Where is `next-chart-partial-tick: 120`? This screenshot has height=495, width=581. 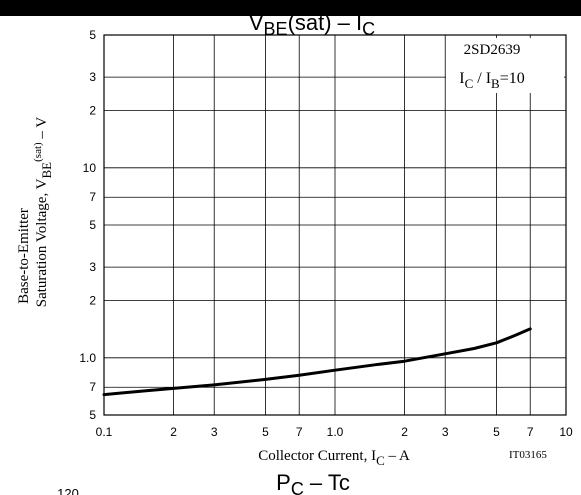
next-chart-partial-tick: 120 is located at coordinates (68, 490).